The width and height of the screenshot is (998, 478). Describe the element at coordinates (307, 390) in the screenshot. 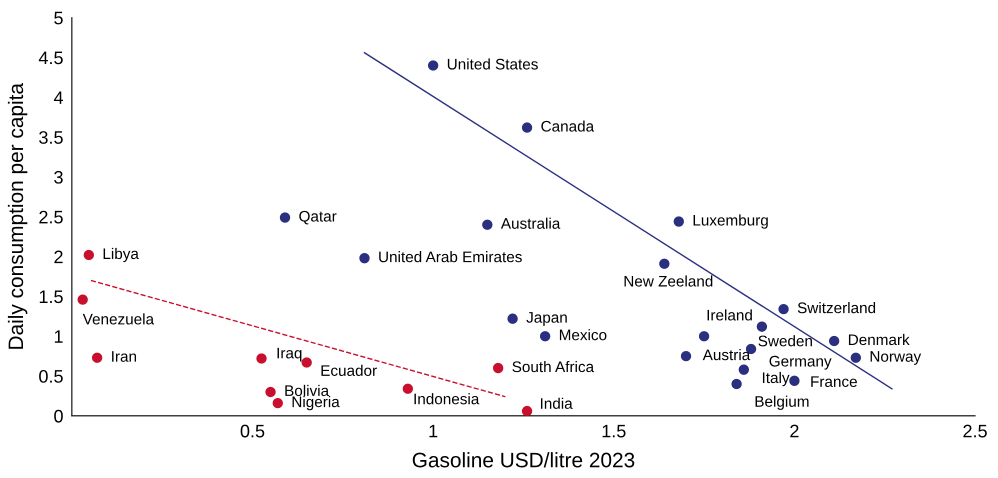

I see `annotation: Bolivia` at that location.